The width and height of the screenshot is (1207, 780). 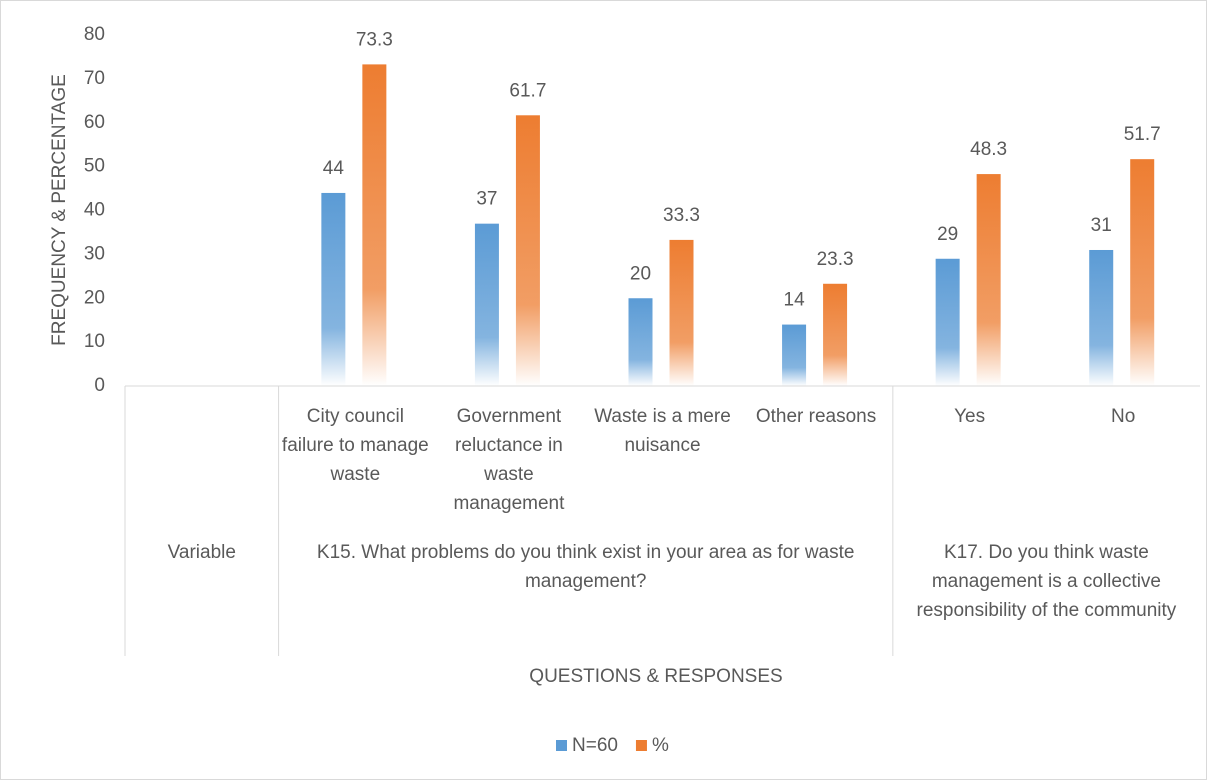 I want to click on legend-label: N=60, so click(x=595, y=745).